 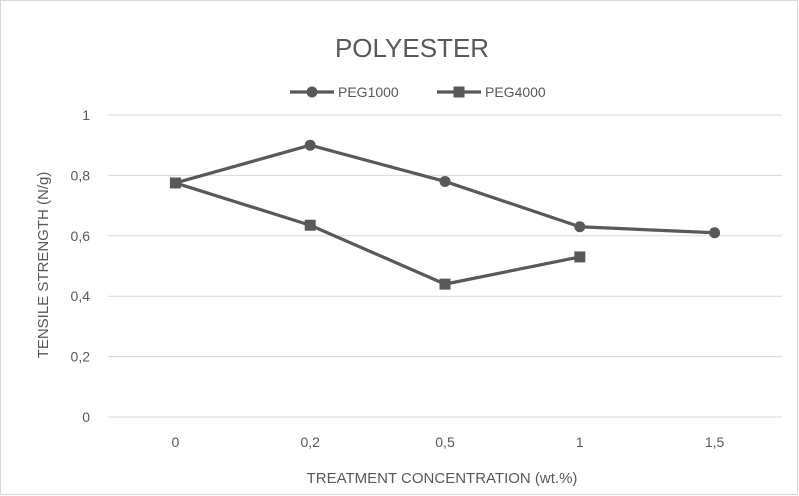 What do you see at coordinates (515, 92) in the screenshot?
I see `legend-label: PEG4000` at bounding box center [515, 92].